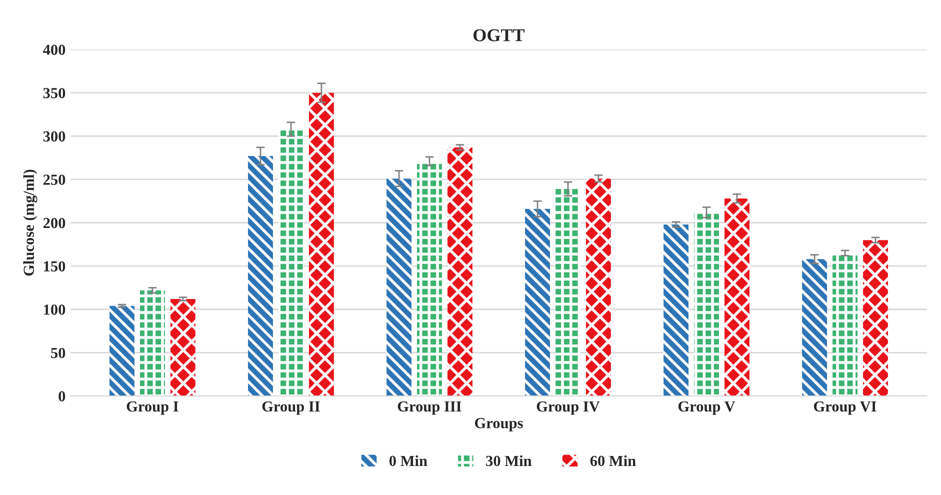 The height and width of the screenshot is (495, 941). Describe the element at coordinates (62, 396) in the screenshot. I see `y-tick-label: 0` at that location.